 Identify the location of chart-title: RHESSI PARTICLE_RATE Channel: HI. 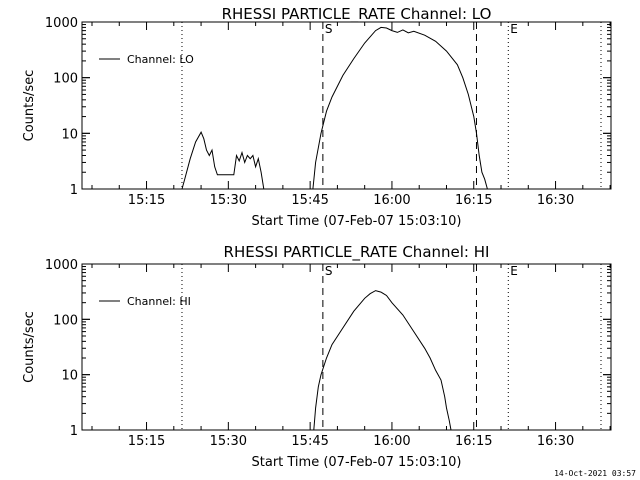
(357, 252).